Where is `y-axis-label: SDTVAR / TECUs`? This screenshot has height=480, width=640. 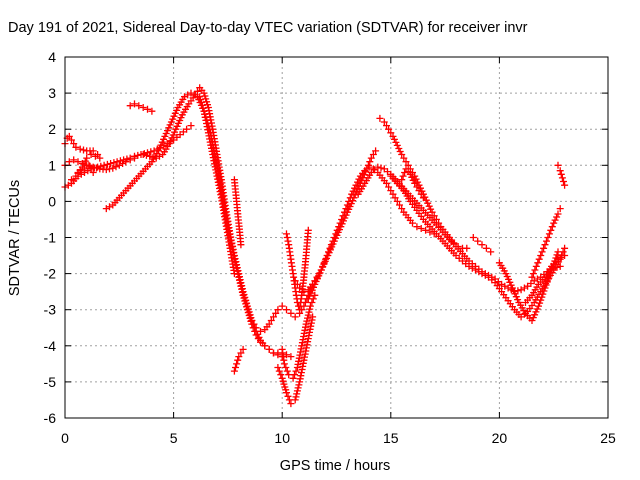 y-axis-label: SDTVAR / TECUs is located at coordinates (15, 238).